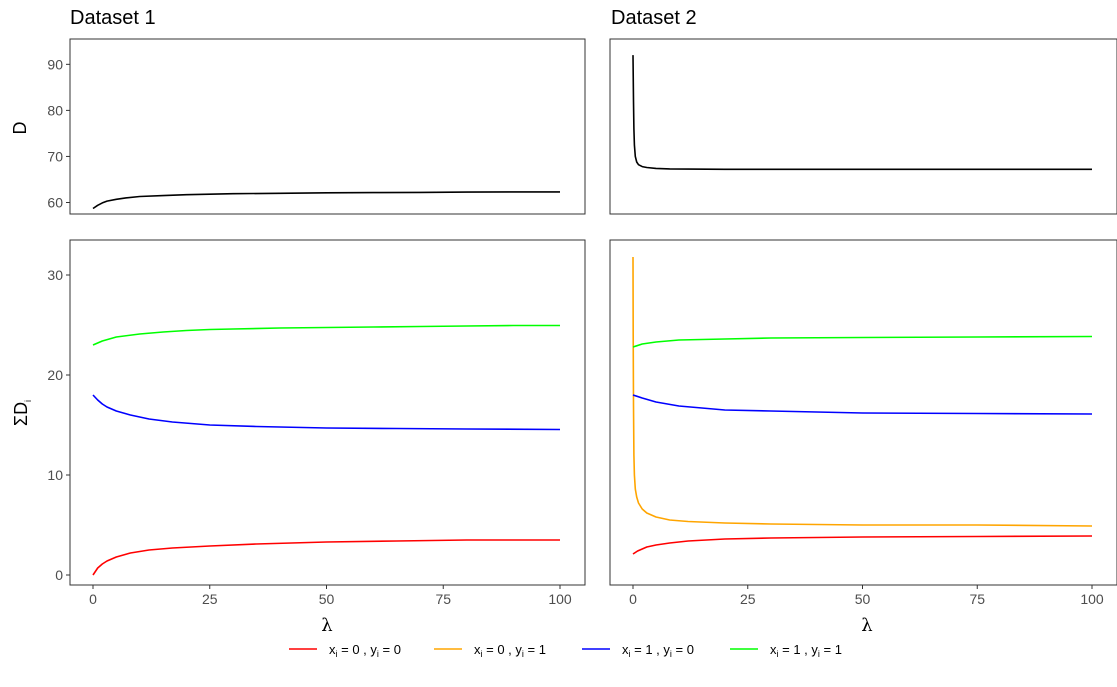 The width and height of the screenshot is (1117, 687). I want to click on legend-item-s2: xi = 0 , yi = 1, so click(490, 650).